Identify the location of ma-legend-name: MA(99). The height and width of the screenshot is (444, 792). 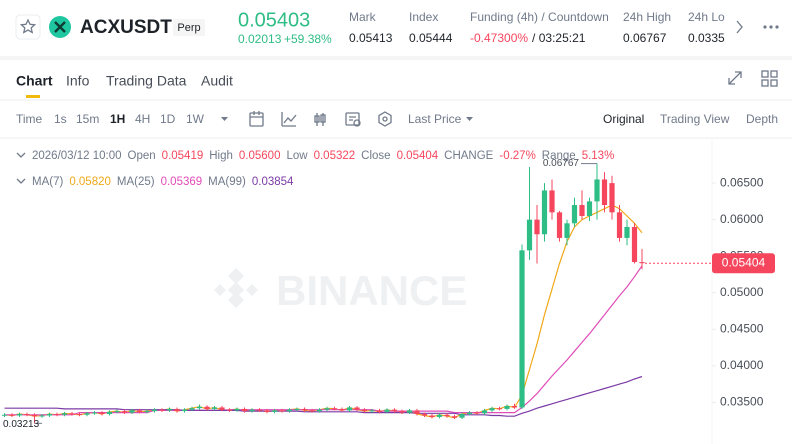
(227, 182).